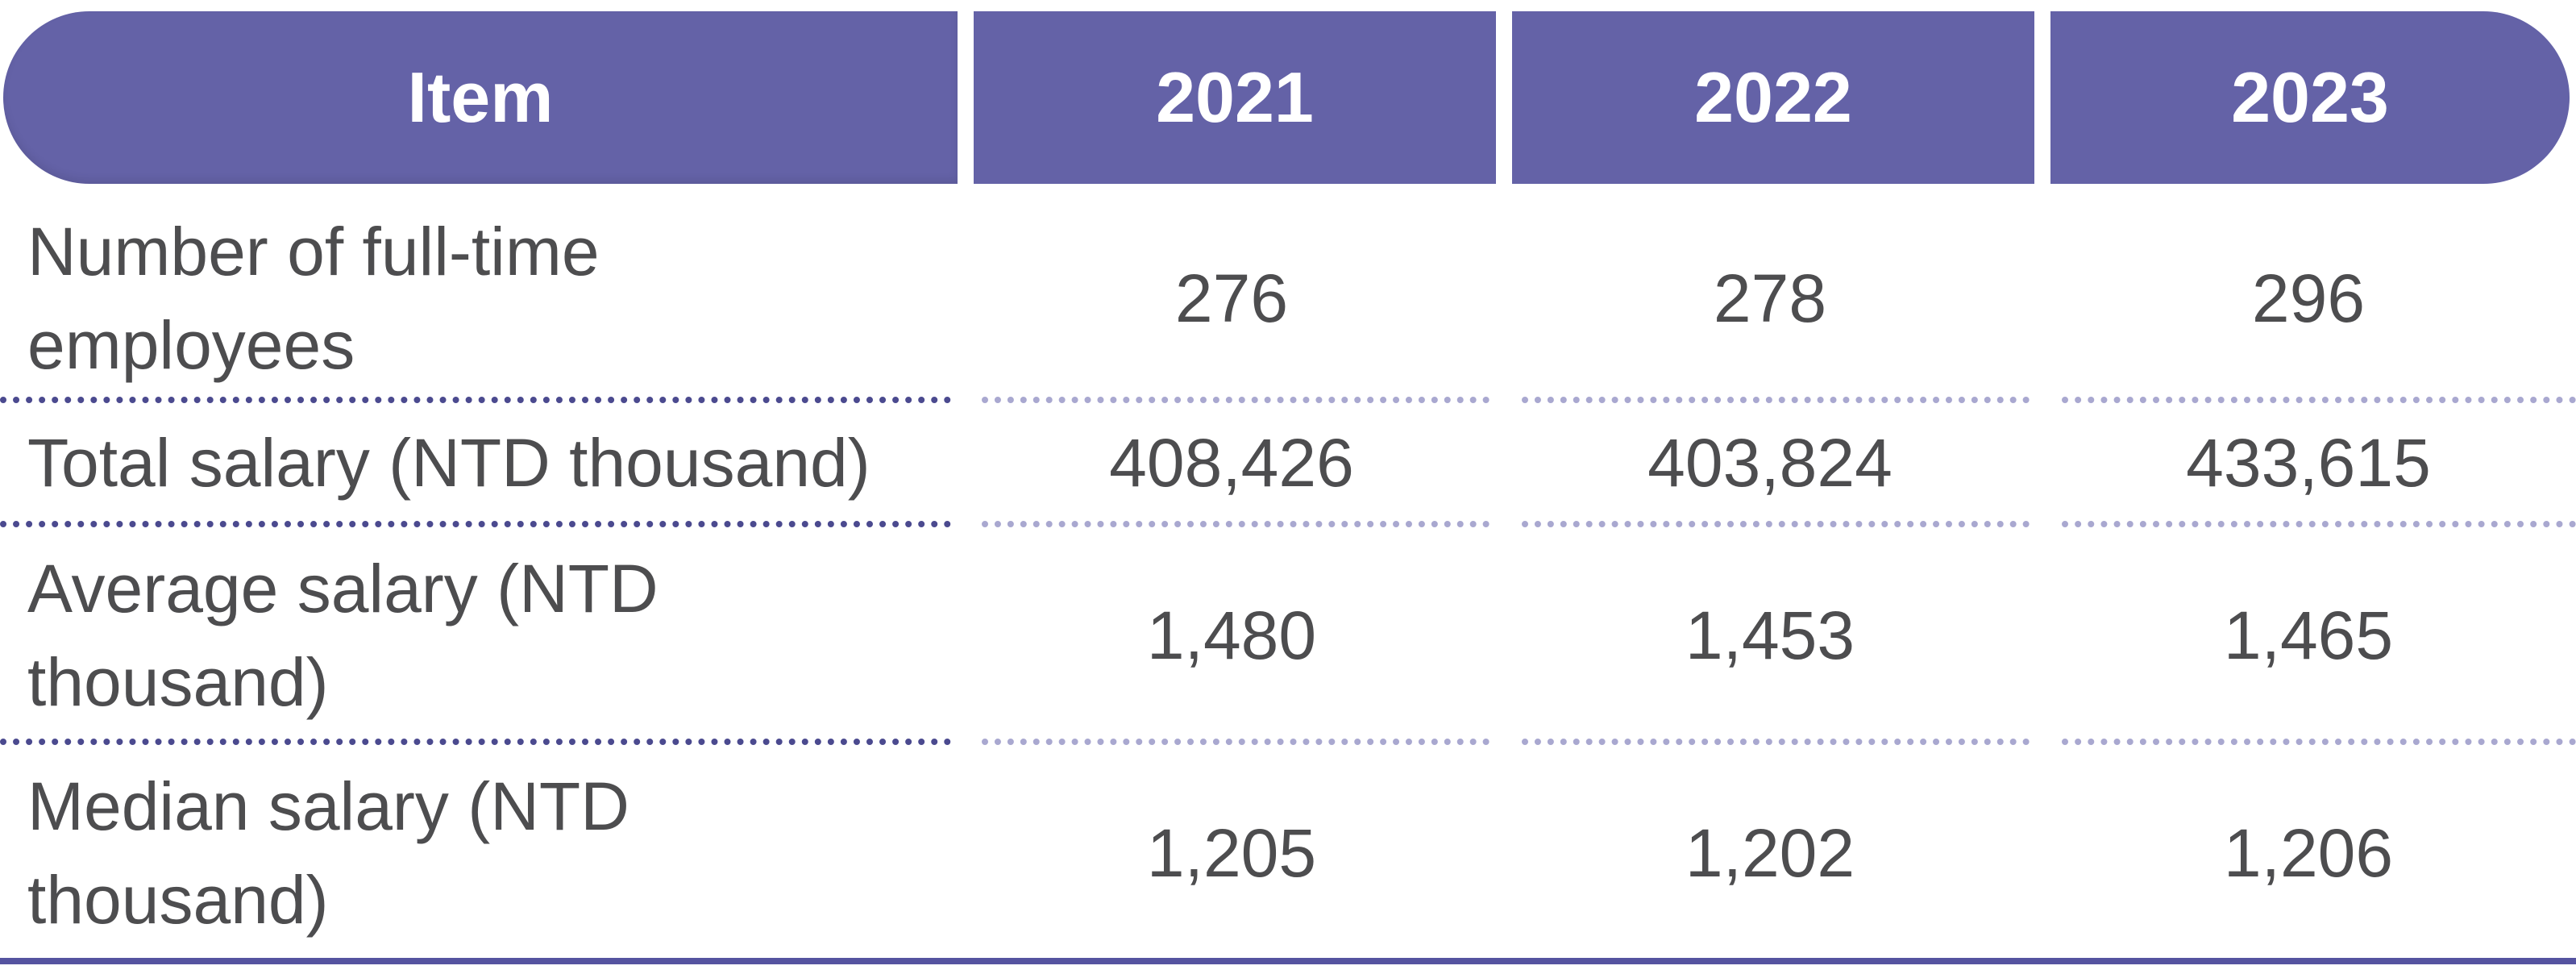  What do you see at coordinates (1231, 462) in the screenshot?
I see `row-value: 408,426` at bounding box center [1231, 462].